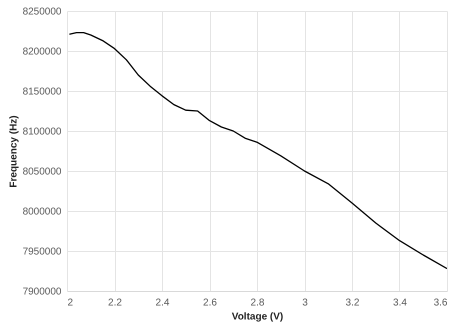 This screenshot has height=330, width=474. Describe the element at coordinates (14, 151) in the screenshot. I see `y-axis-title: Frequency (Hz)` at that location.